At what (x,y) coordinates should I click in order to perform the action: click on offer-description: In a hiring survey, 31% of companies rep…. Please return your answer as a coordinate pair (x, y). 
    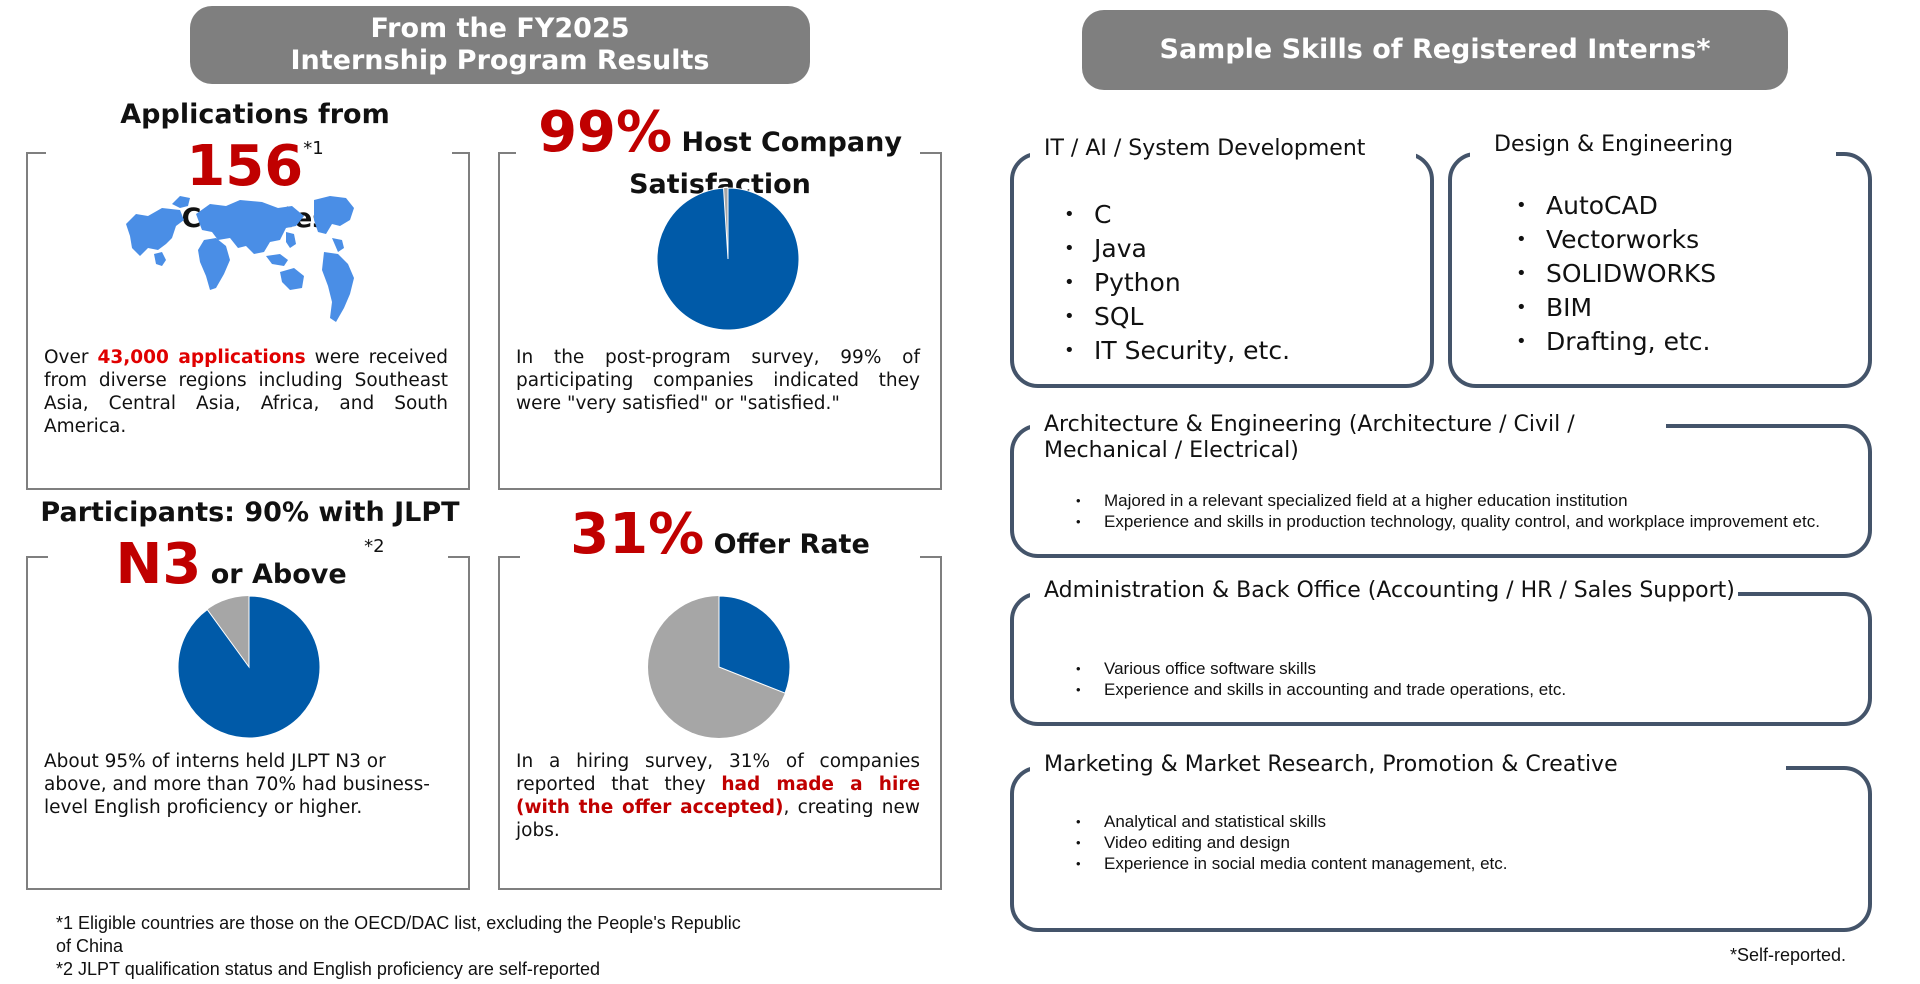
    Looking at the image, I should click on (718, 796).